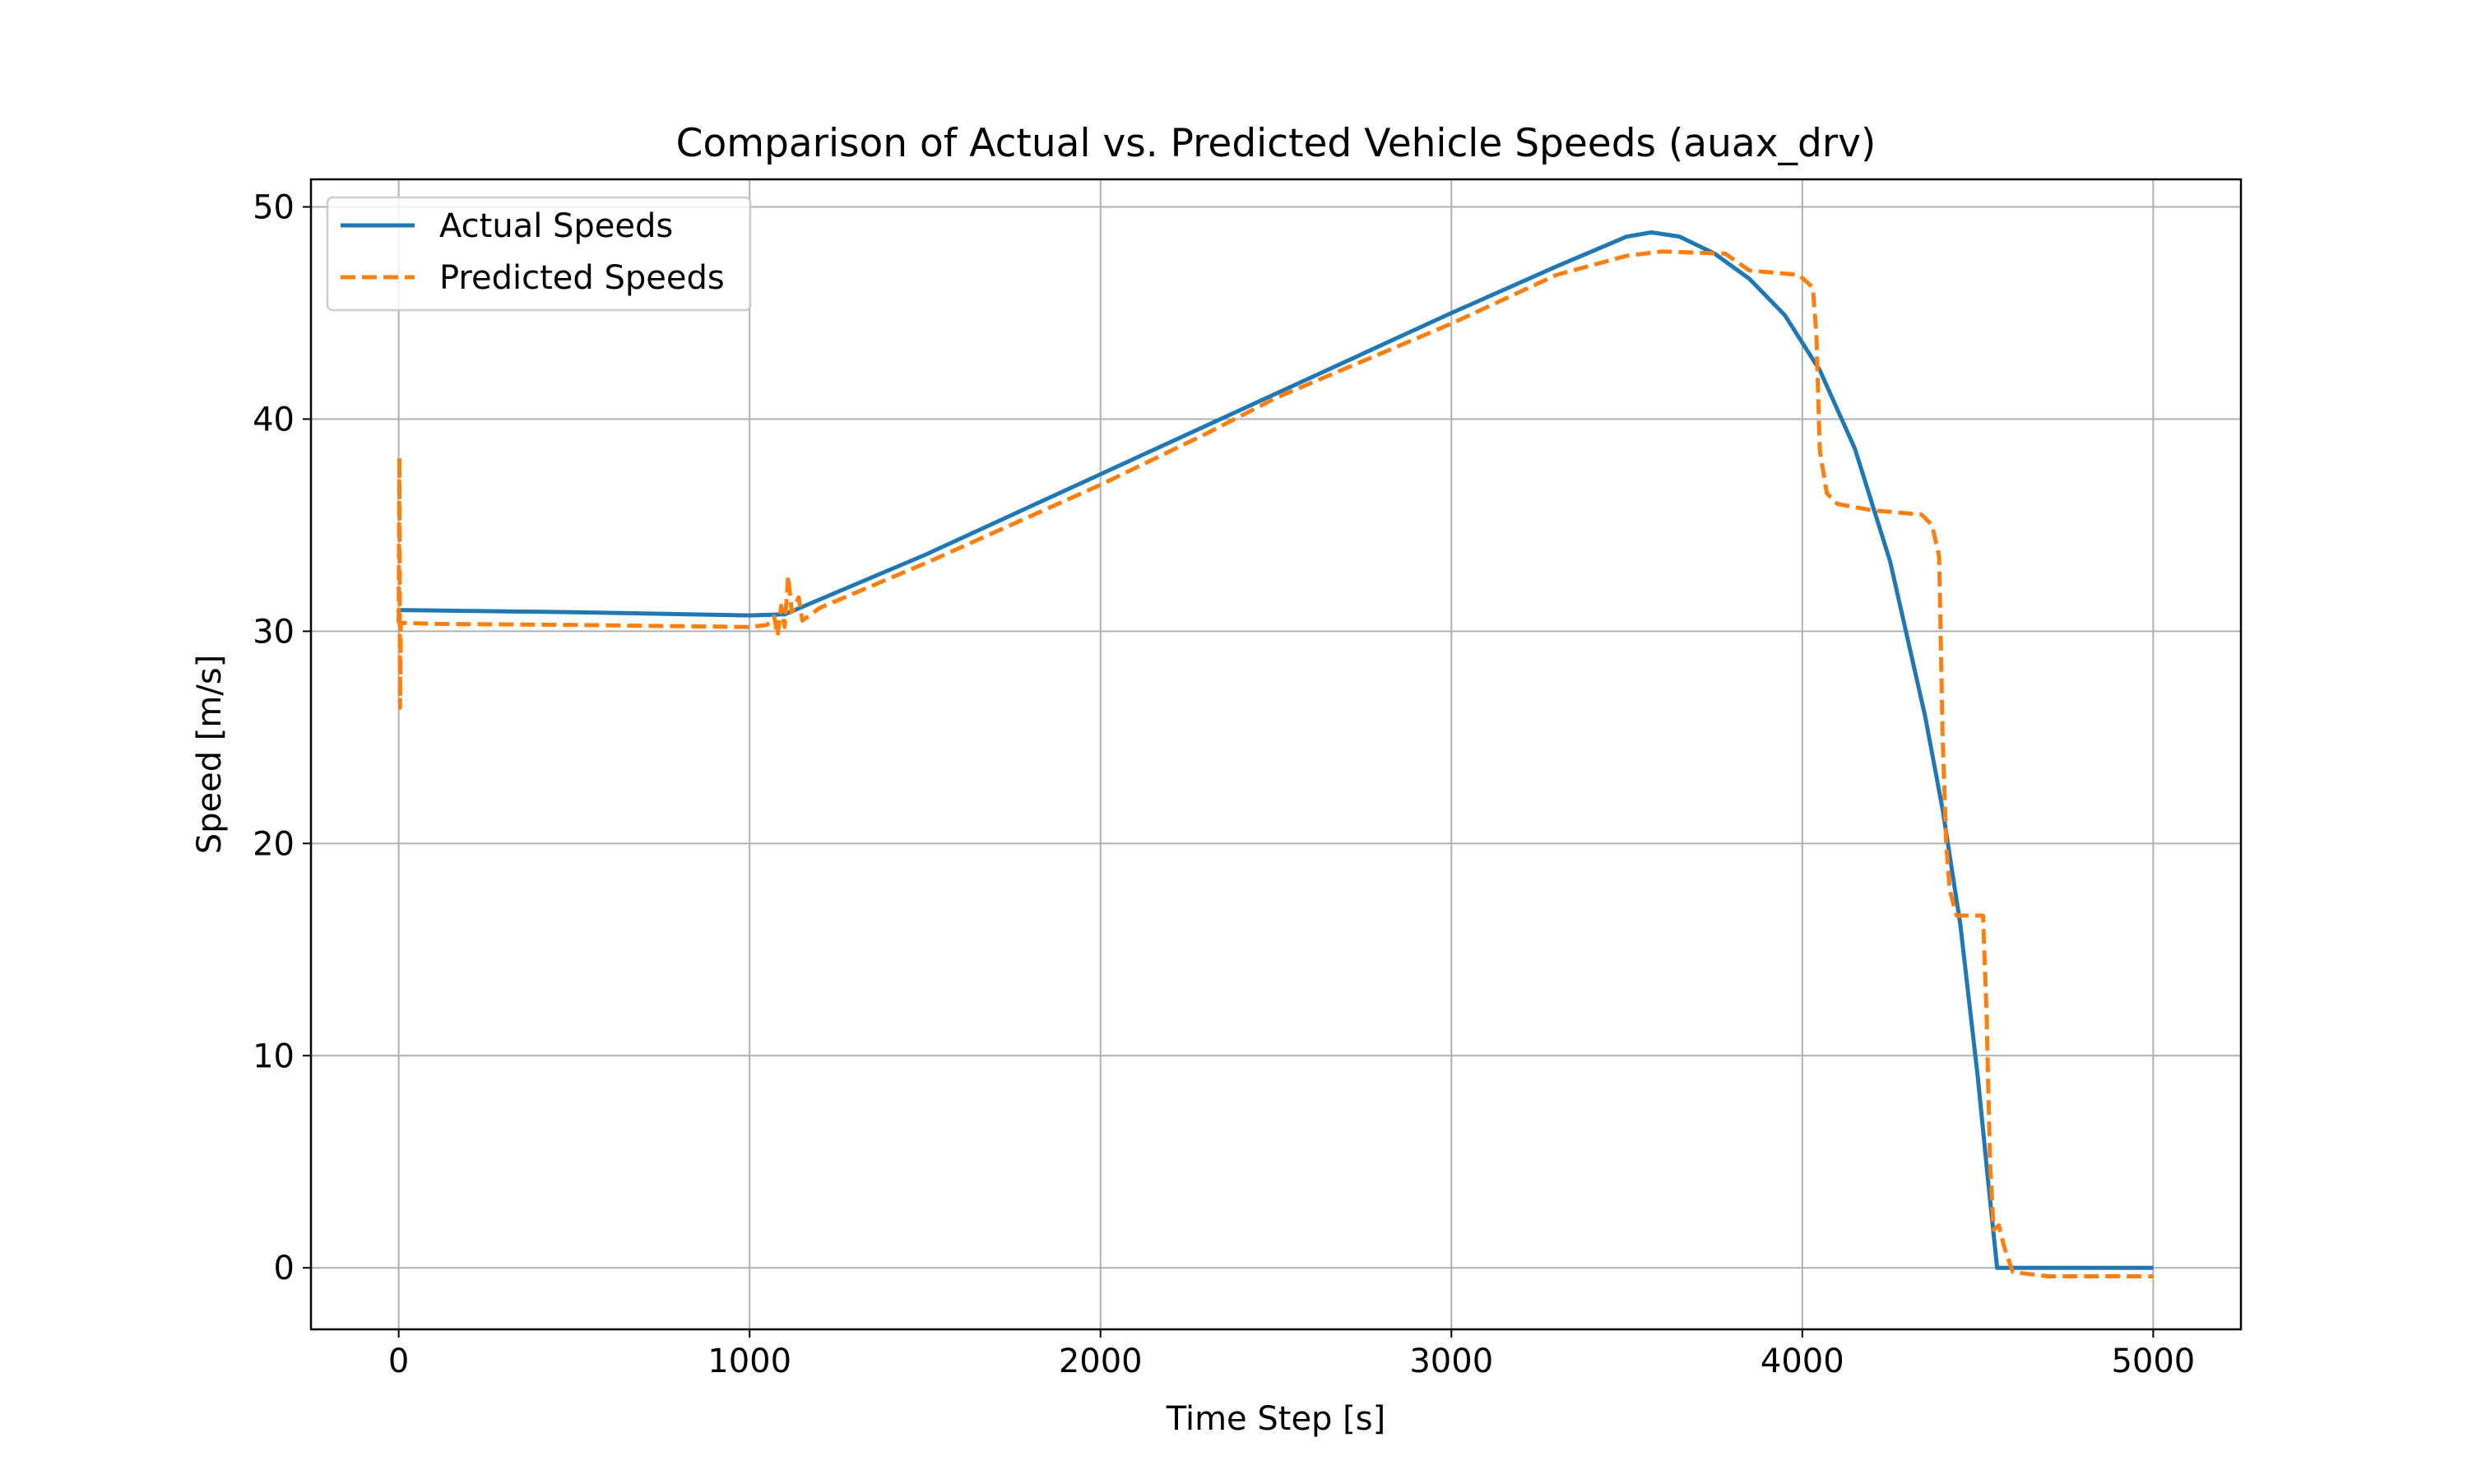  What do you see at coordinates (556, 226) in the screenshot?
I see `legend-label-actual: Actual Speeds` at bounding box center [556, 226].